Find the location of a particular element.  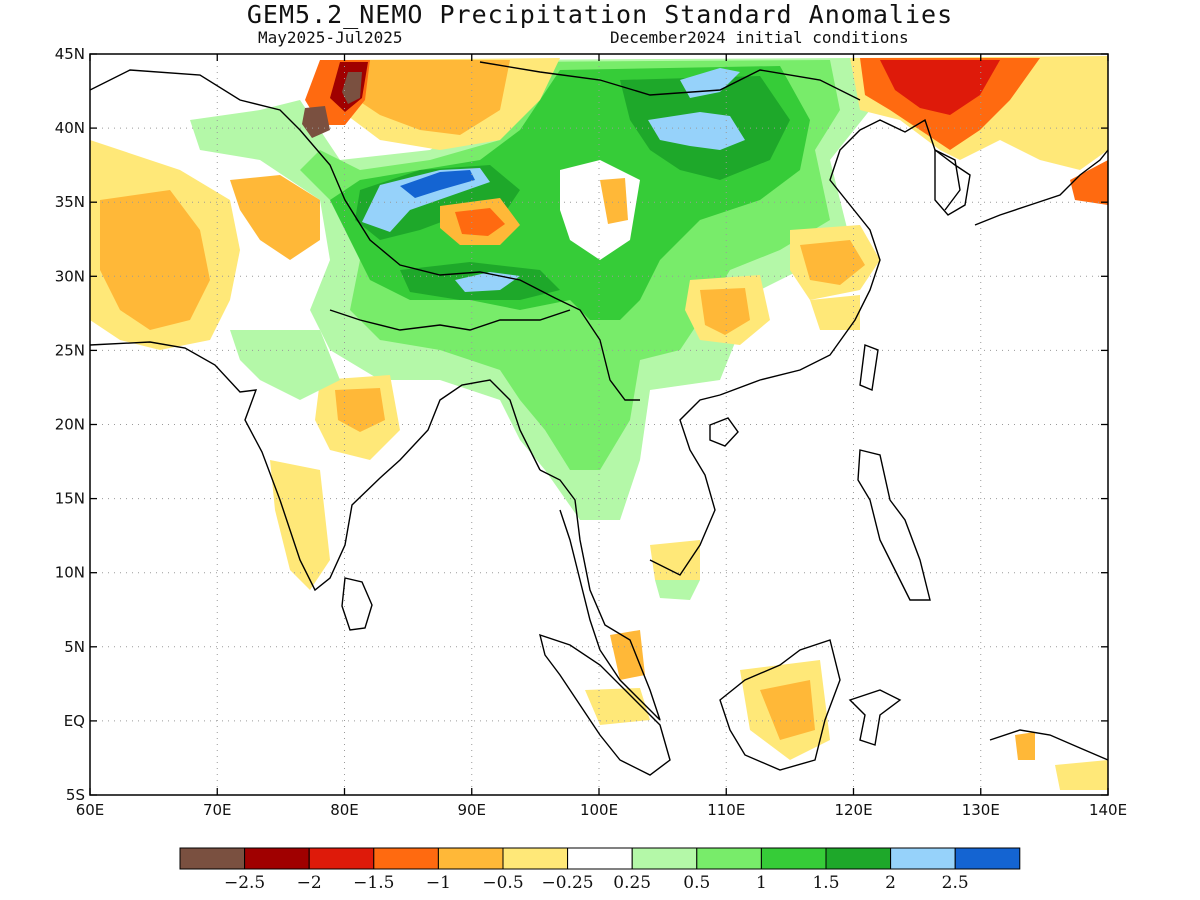

colorbar-label: −1 is located at coordinates (438, 883).